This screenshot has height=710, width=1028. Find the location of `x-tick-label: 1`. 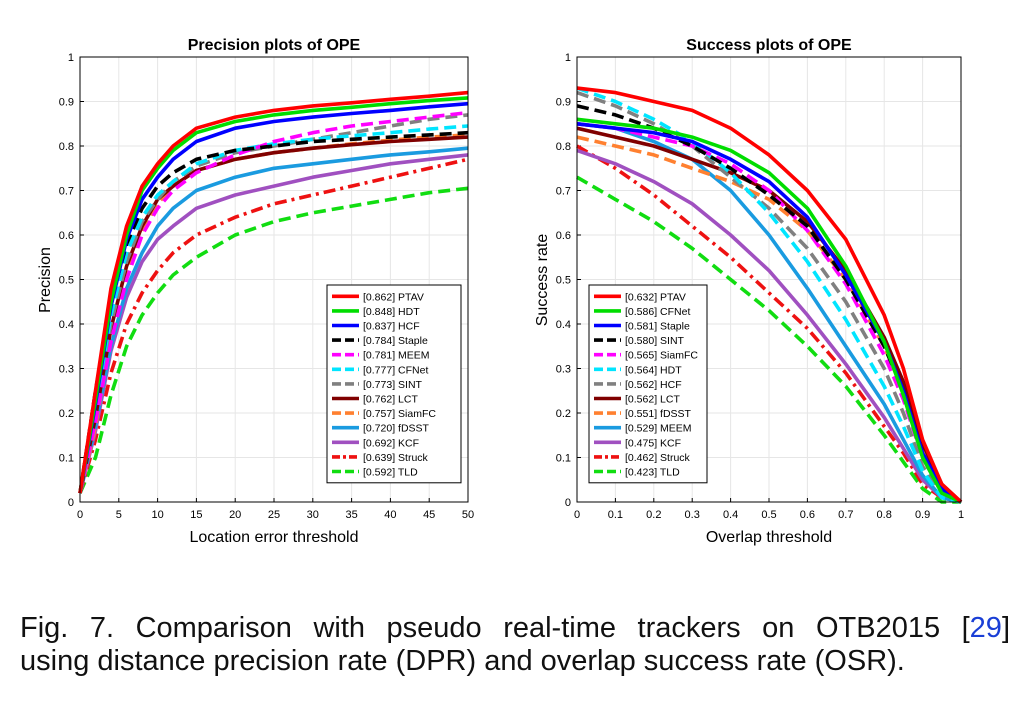

x-tick-label: 1 is located at coordinates (961, 515).